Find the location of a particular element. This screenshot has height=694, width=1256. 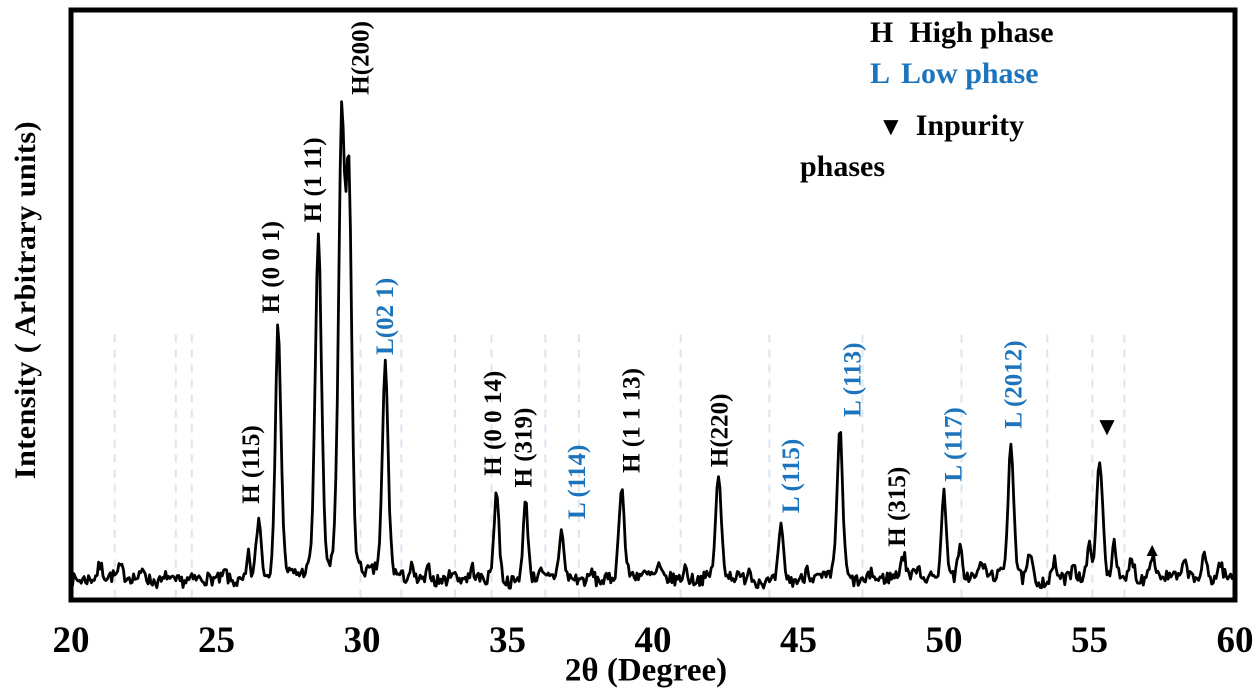

peak-label: H (315) is located at coordinates (897, 507).